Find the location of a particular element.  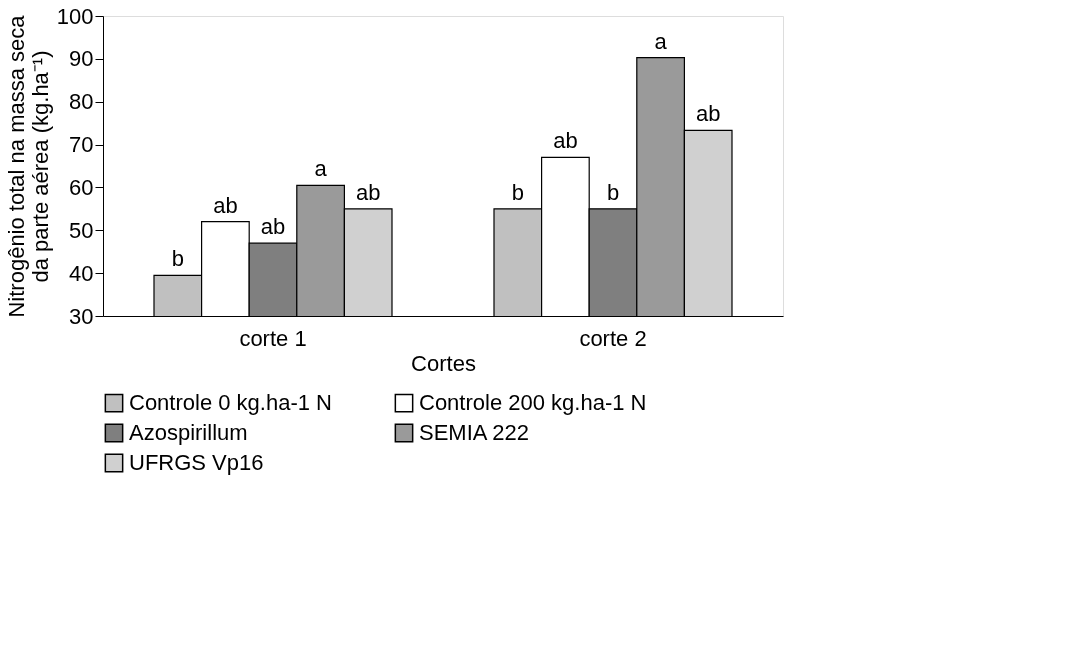

legend-label: Controle 200 kg.ha-1 N is located at coordinates (533, 403).